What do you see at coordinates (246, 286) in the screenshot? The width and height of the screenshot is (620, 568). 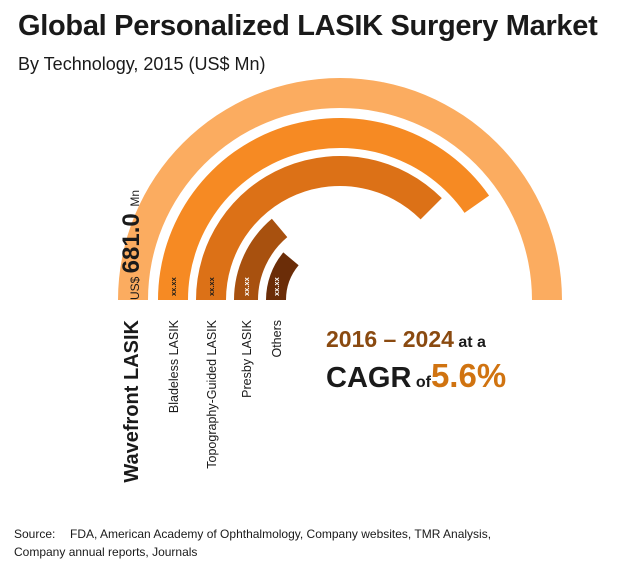 I see `data-label-presby-lasik: xx.xx` at bounding box center [246, 286].